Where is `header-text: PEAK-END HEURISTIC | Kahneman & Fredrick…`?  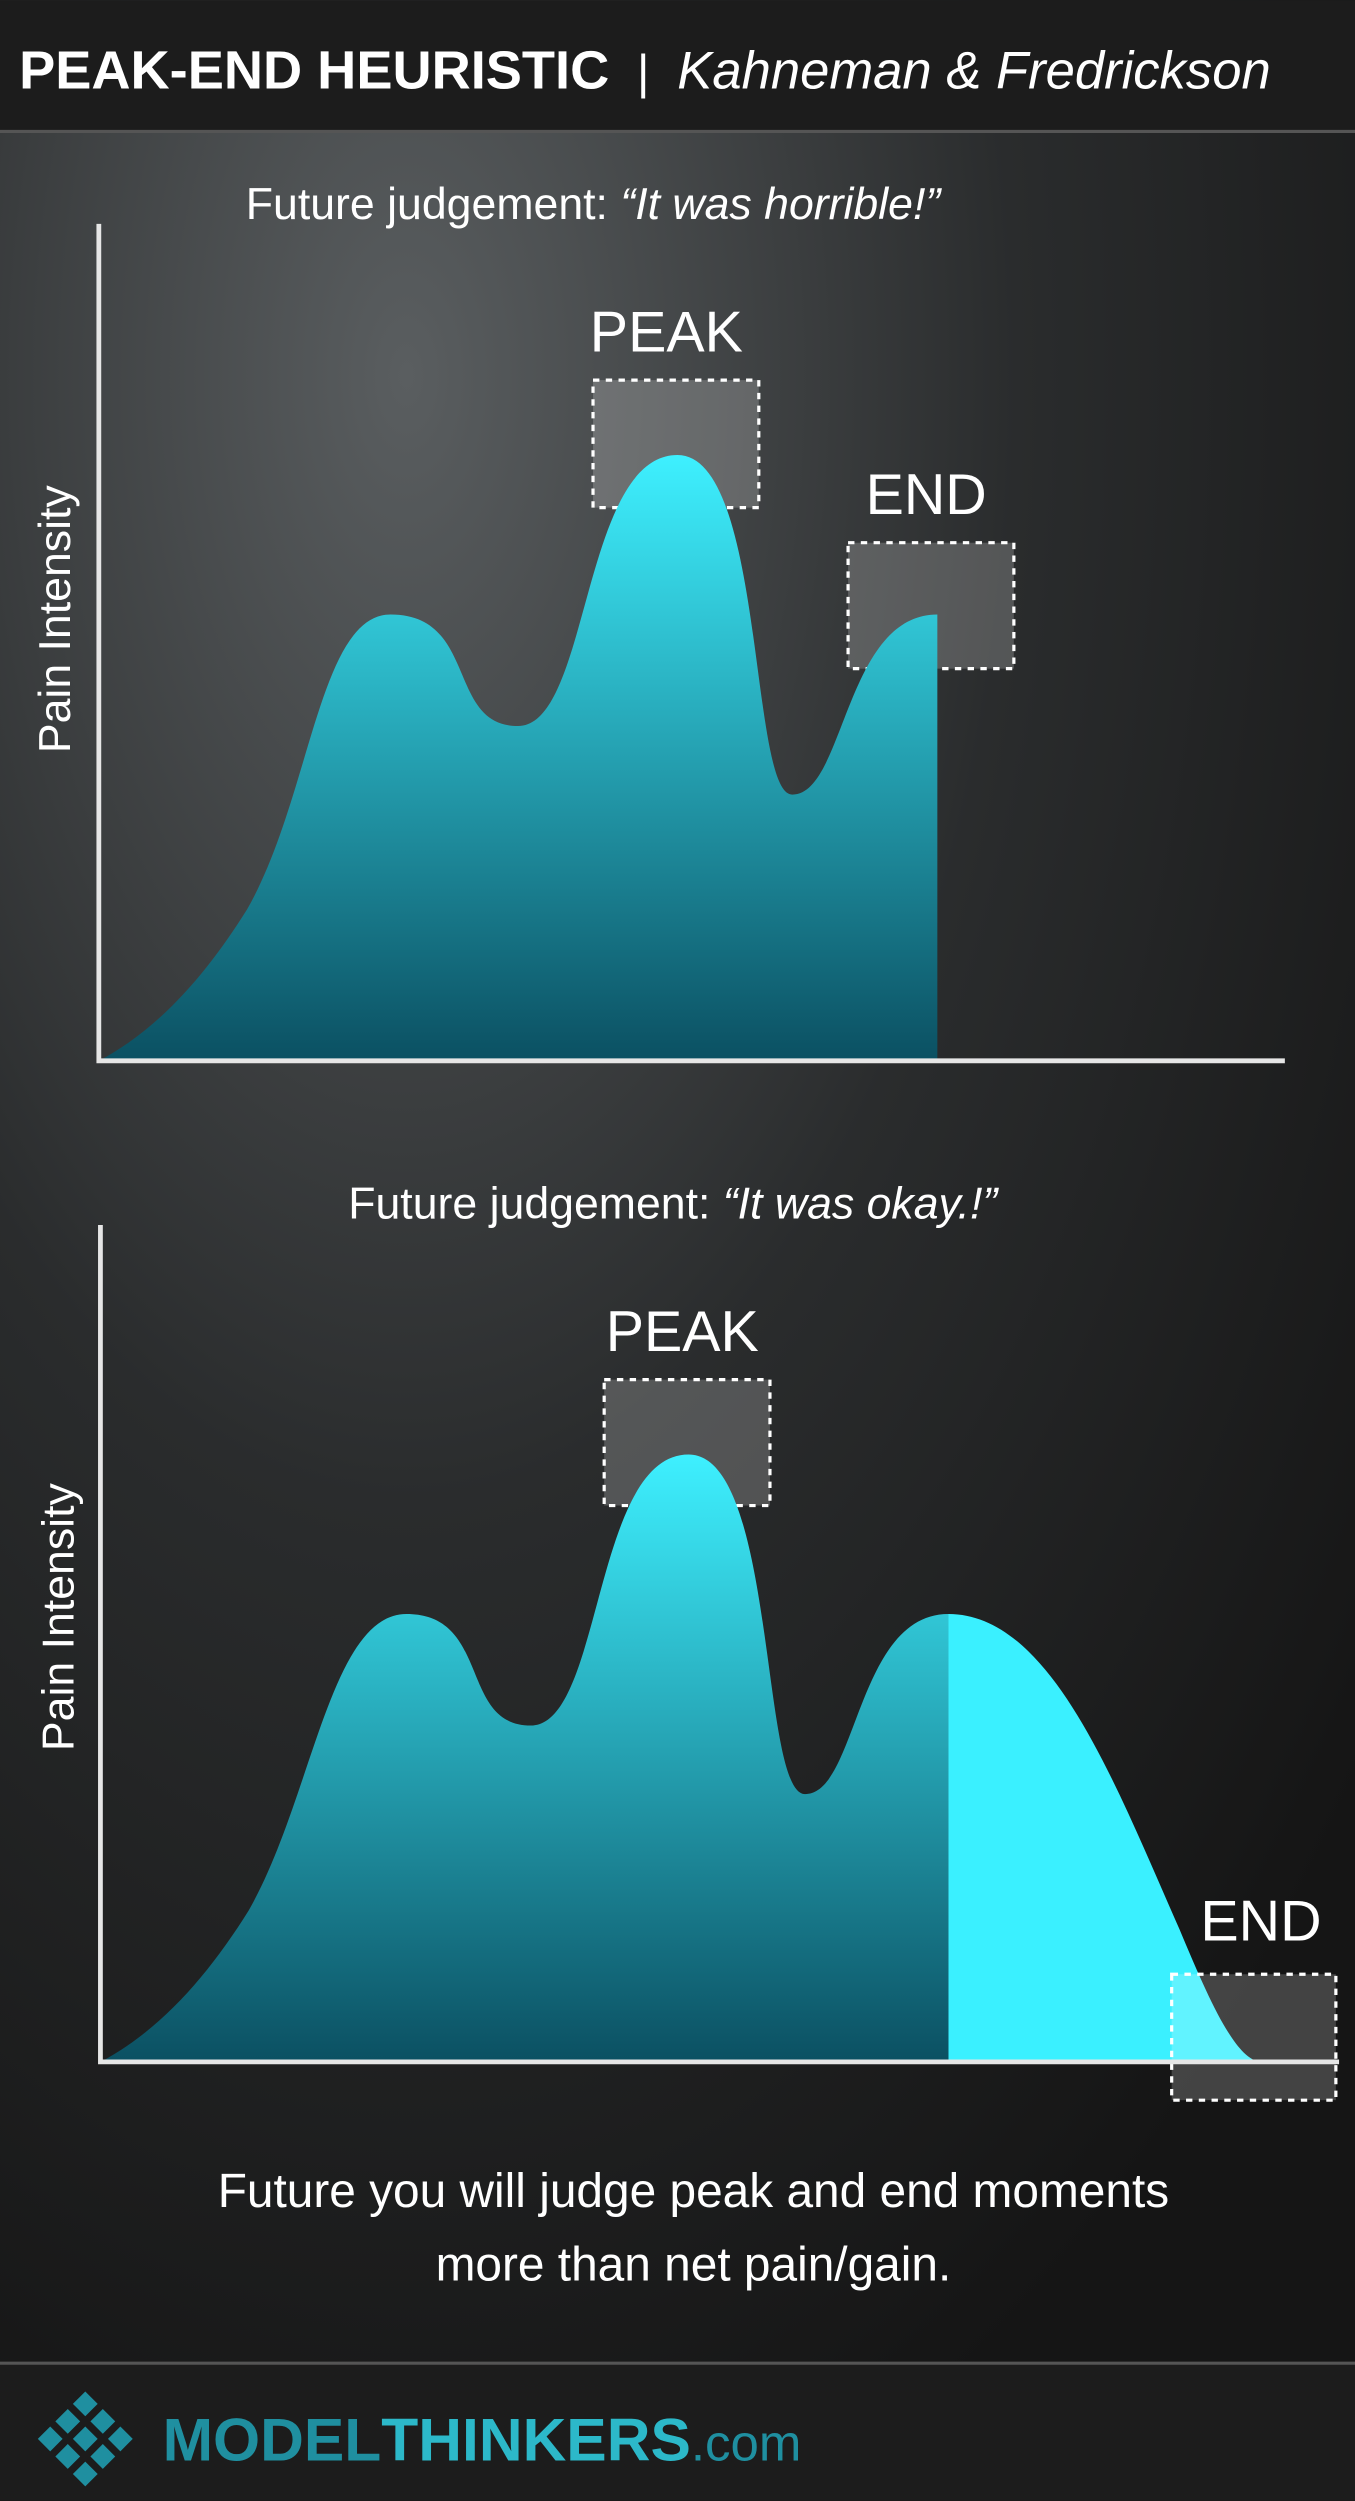 header-text: PEAK-END HEURISTIC | Kahneman & Fredrick… is located at coordinates (645, 70).